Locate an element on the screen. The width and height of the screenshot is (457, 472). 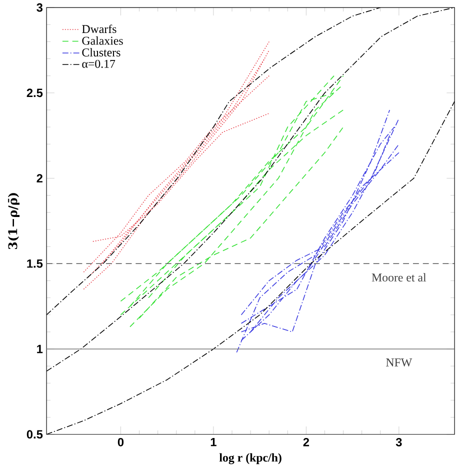
x-axis-title: log r (kpc/h) is located at coordinates (251, 458).